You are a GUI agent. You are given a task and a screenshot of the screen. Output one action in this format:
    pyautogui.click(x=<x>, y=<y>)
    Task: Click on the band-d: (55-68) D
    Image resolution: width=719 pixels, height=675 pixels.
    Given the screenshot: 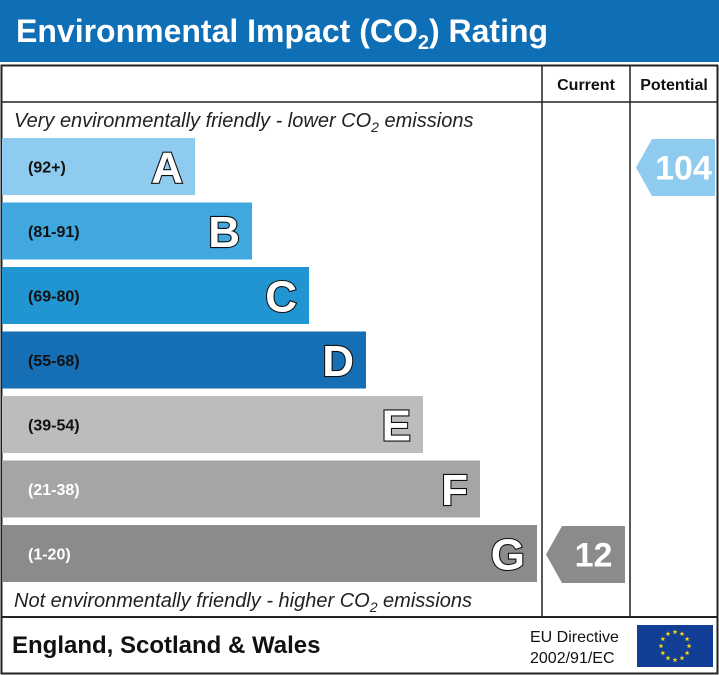 What is the action you would take?
    pyautogui.click(x=184, y=360)
    